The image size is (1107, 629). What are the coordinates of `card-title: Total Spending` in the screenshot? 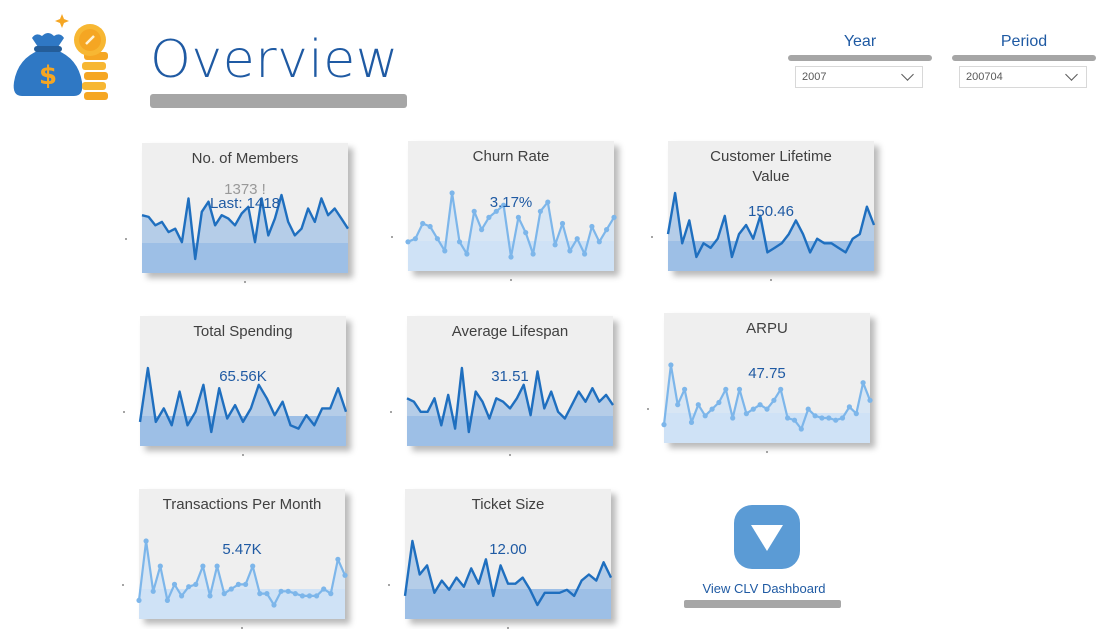 It's located at (243, 331).